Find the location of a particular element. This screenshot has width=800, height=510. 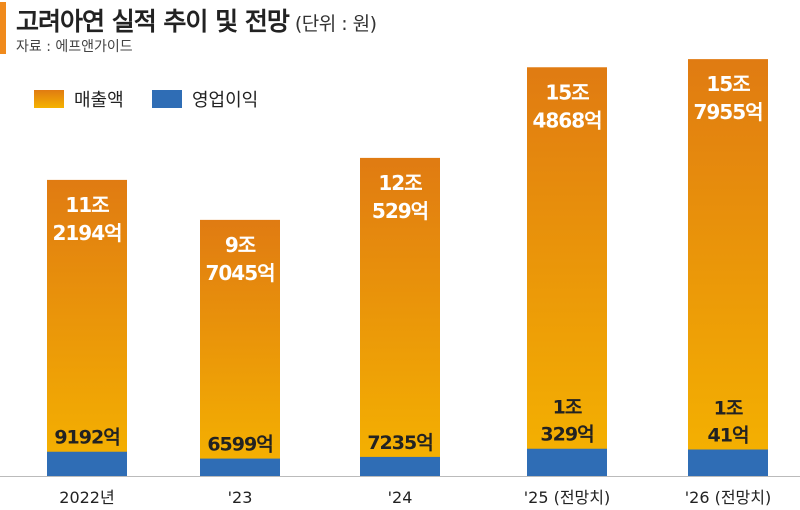

unit-label: (단위 : 원) is located at coordinates (335, 24).